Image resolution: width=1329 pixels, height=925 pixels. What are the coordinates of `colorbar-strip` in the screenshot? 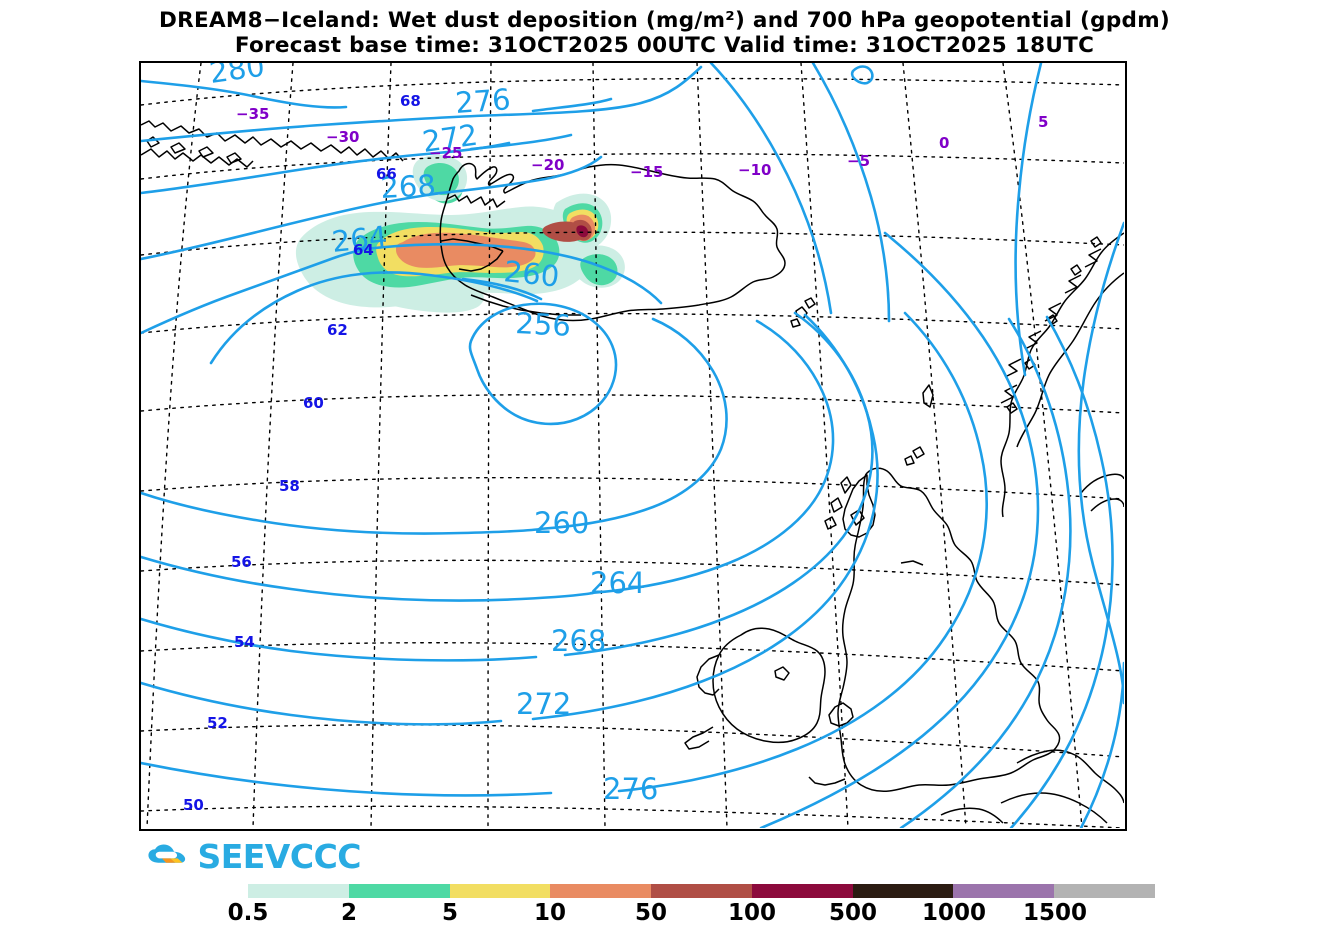 It's located at (702, 891).